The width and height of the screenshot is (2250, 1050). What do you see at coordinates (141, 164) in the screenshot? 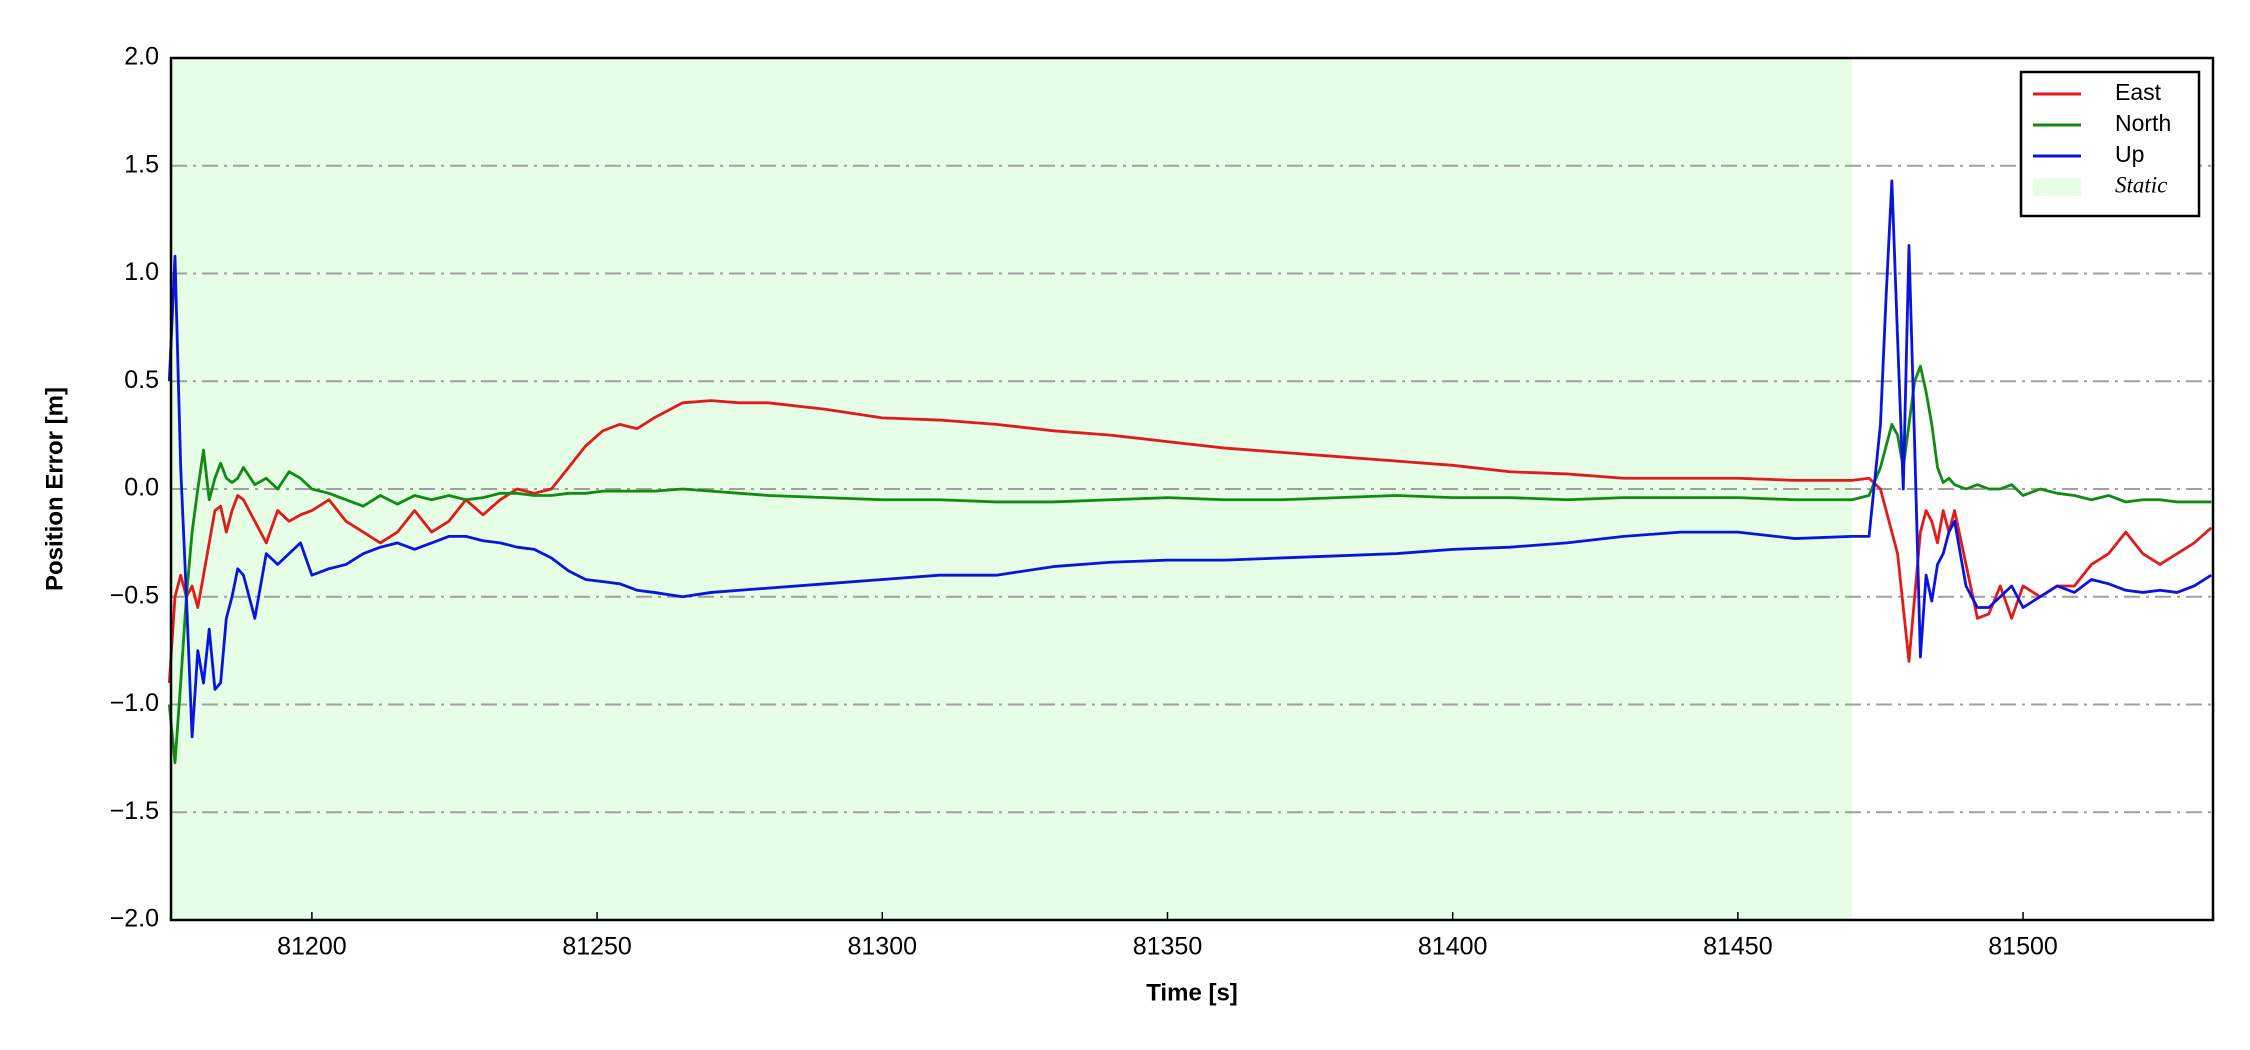
I see `y-tick-label: 1.5` at bounding box center [141, 164].